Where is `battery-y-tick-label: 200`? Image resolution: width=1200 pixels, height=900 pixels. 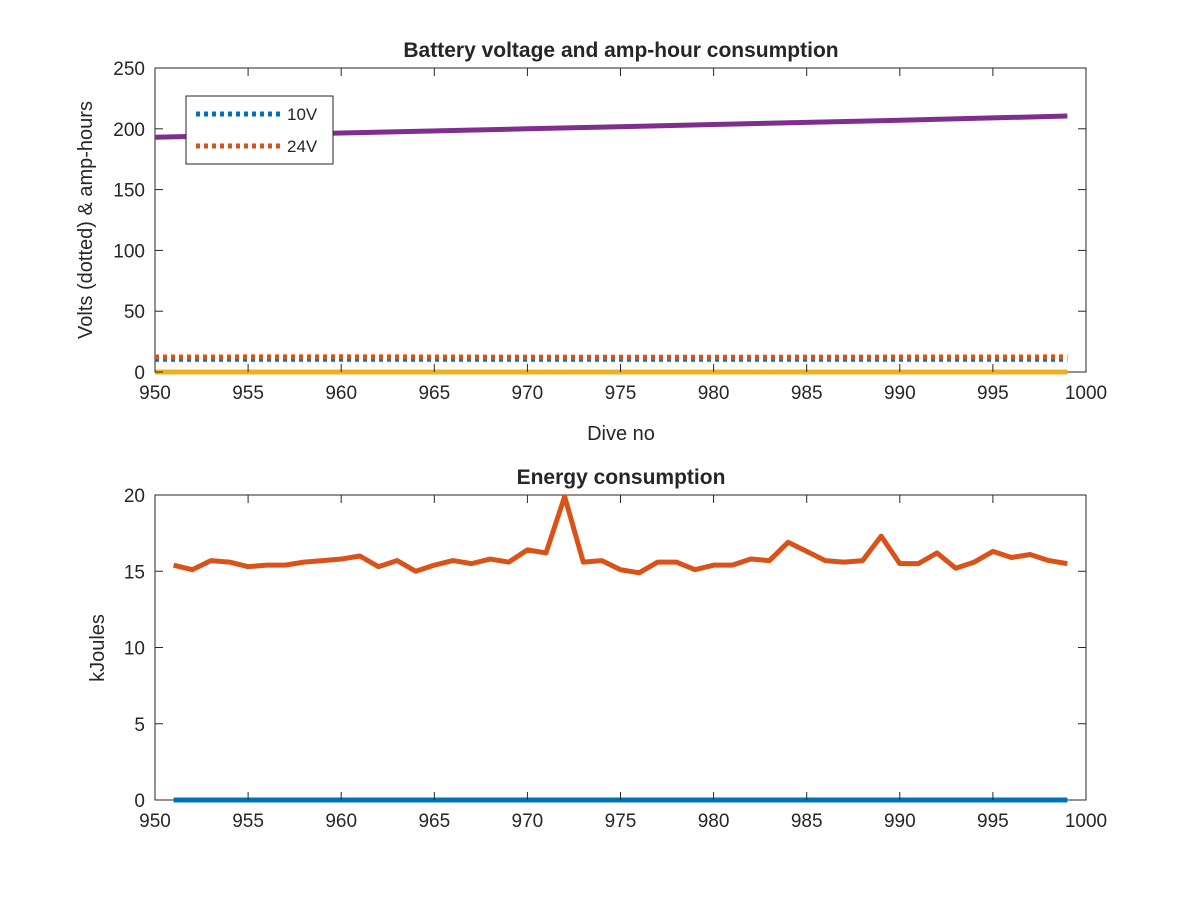 battery-y-tick-label: 200 is located at coordinates (129, 130).